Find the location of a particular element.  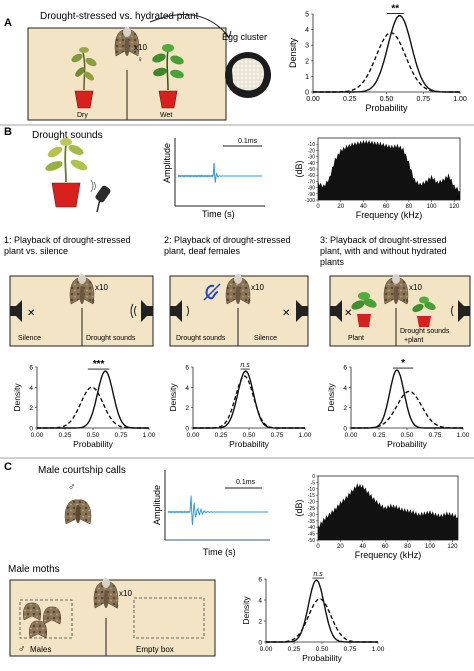

time-label: Time (s) is located at coordinates (219, 552).